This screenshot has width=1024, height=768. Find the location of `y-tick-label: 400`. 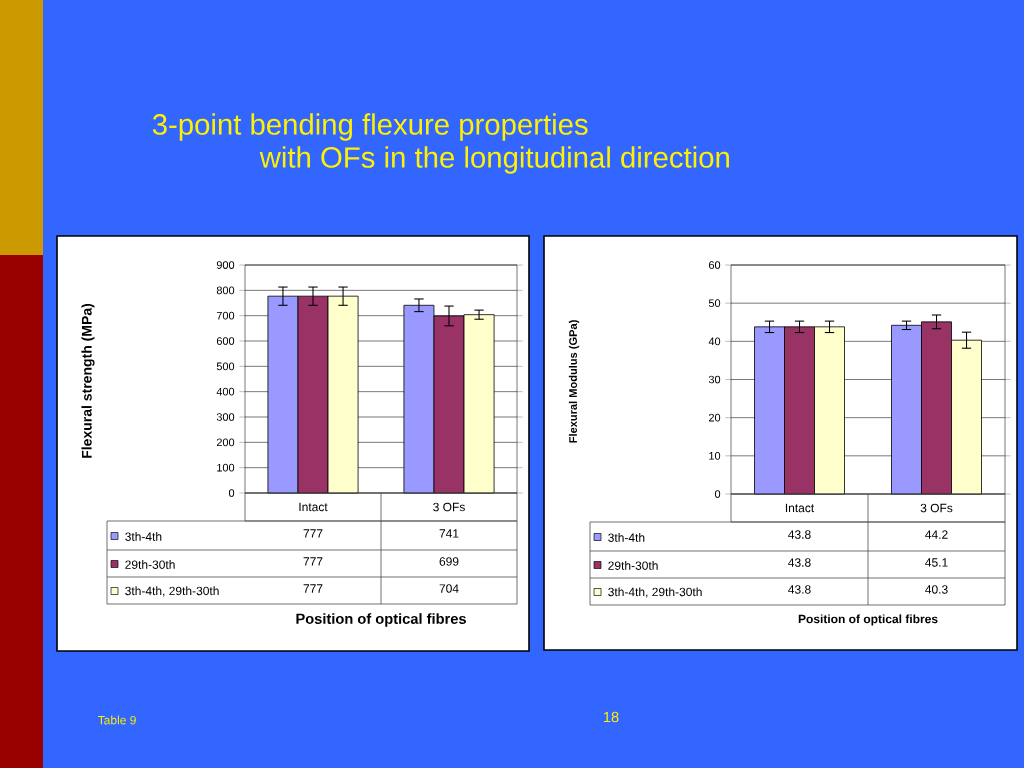

y-tick-label: 400 is located at coordinates (225, 391).